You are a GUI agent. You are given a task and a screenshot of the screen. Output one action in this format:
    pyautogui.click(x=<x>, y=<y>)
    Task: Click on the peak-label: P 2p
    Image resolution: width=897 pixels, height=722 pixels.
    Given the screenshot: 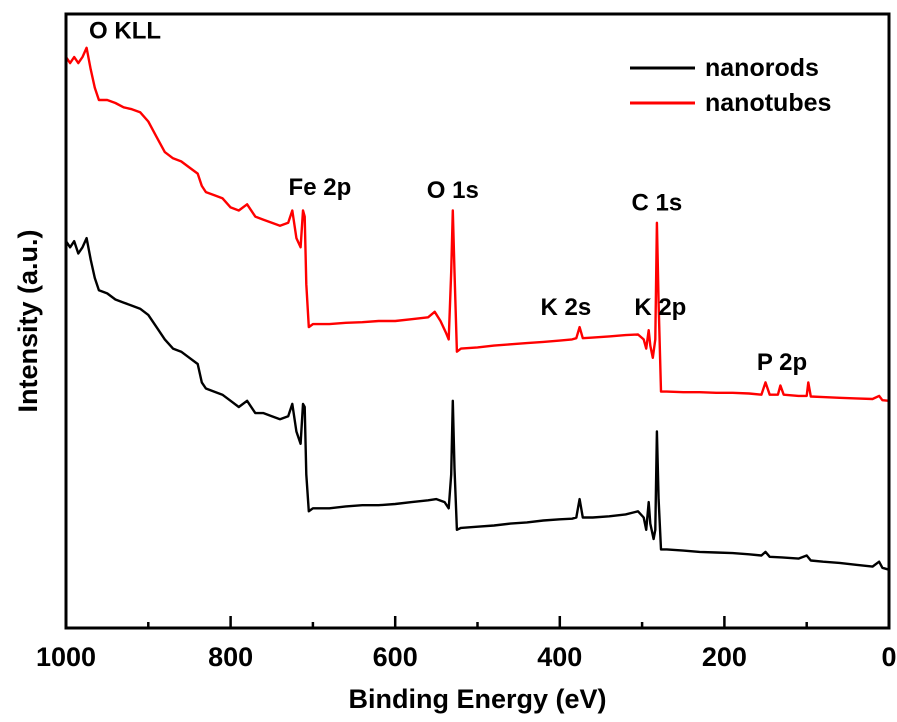 What is the action you would take?
    pyautogui.click(x=782, y=362)
    